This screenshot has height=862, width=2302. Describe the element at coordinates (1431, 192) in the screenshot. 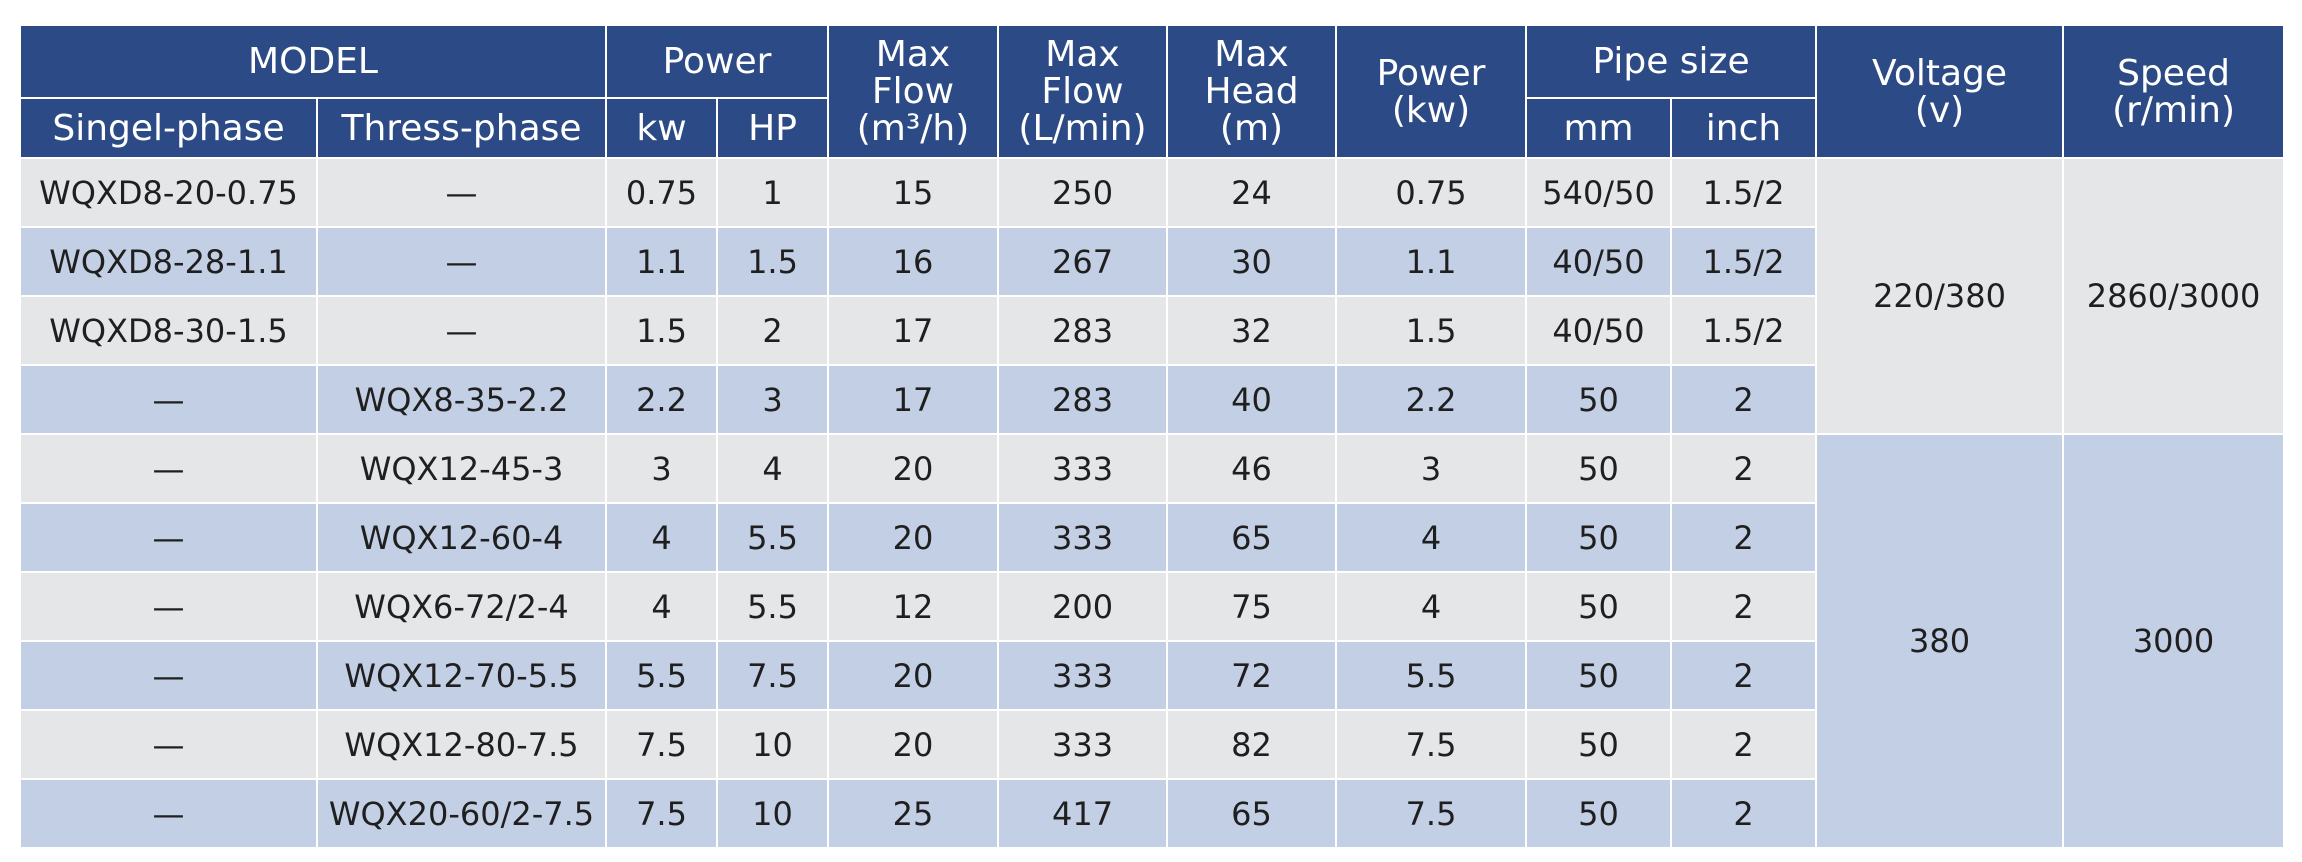

I see `power-kw-cell: 0.75` at that location.